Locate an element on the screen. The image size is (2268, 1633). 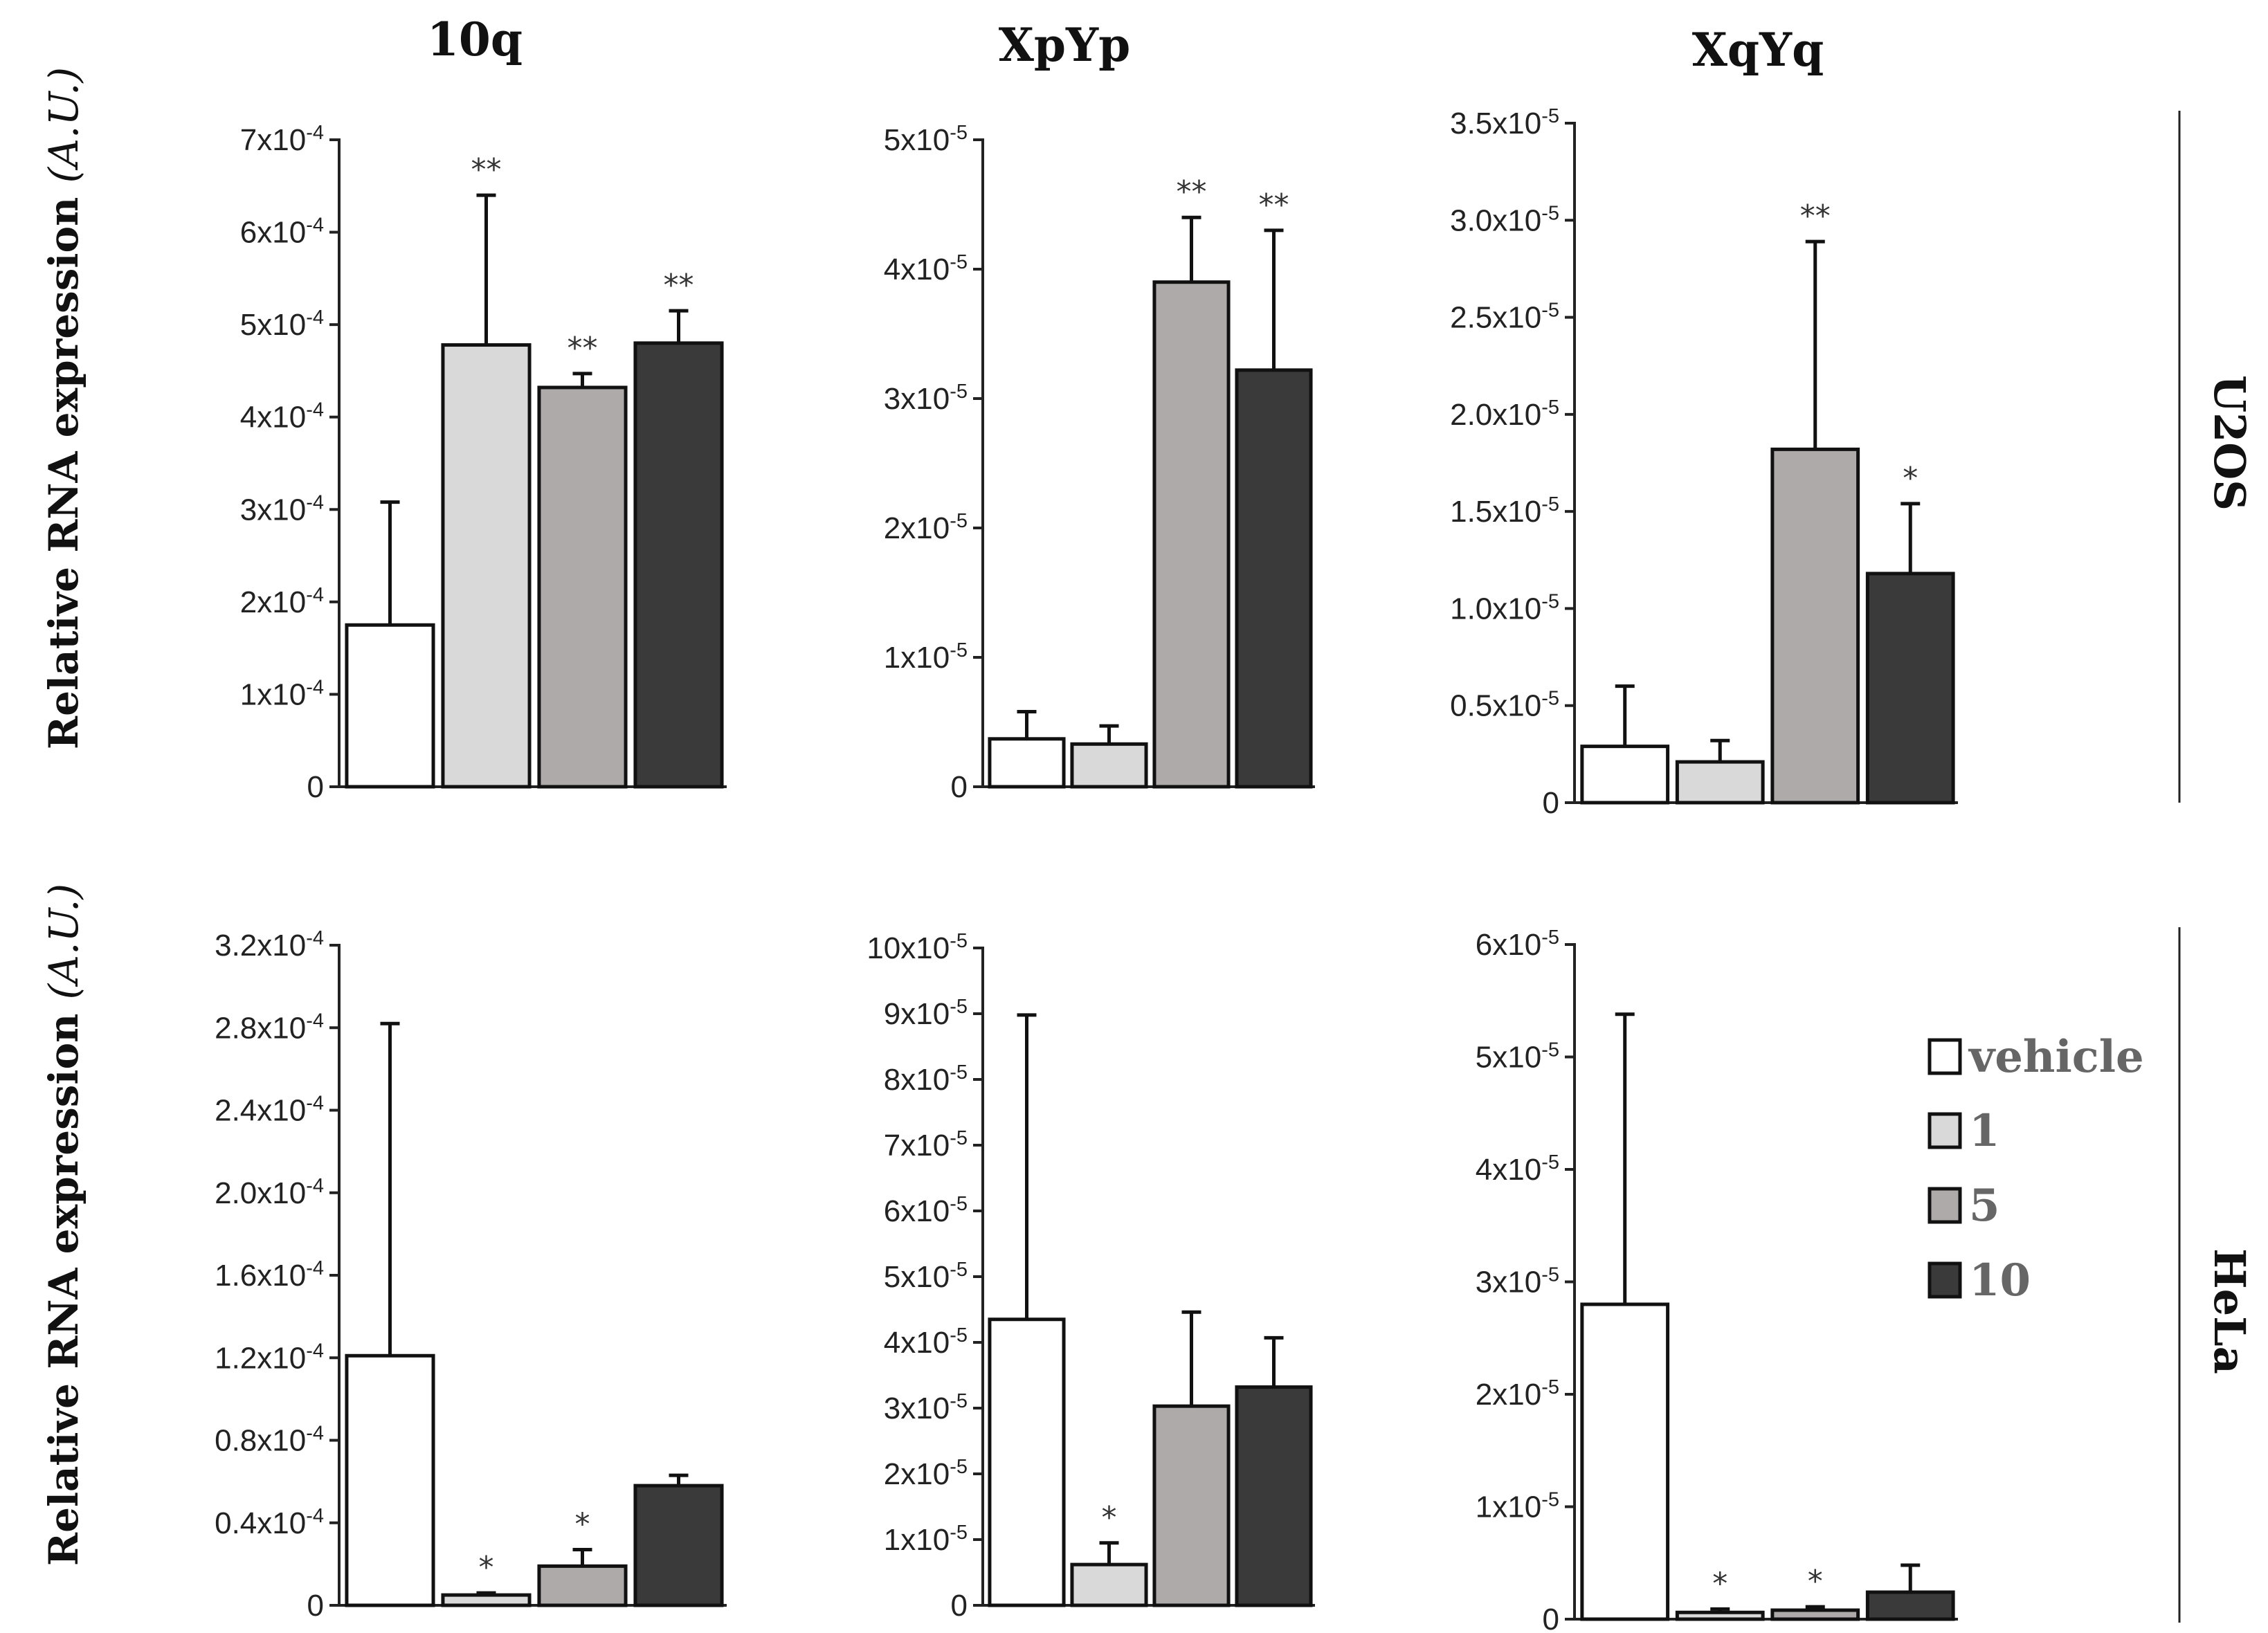
y-tick-label: 7x10⁻⁵ is located at coordinates (926, 1144).